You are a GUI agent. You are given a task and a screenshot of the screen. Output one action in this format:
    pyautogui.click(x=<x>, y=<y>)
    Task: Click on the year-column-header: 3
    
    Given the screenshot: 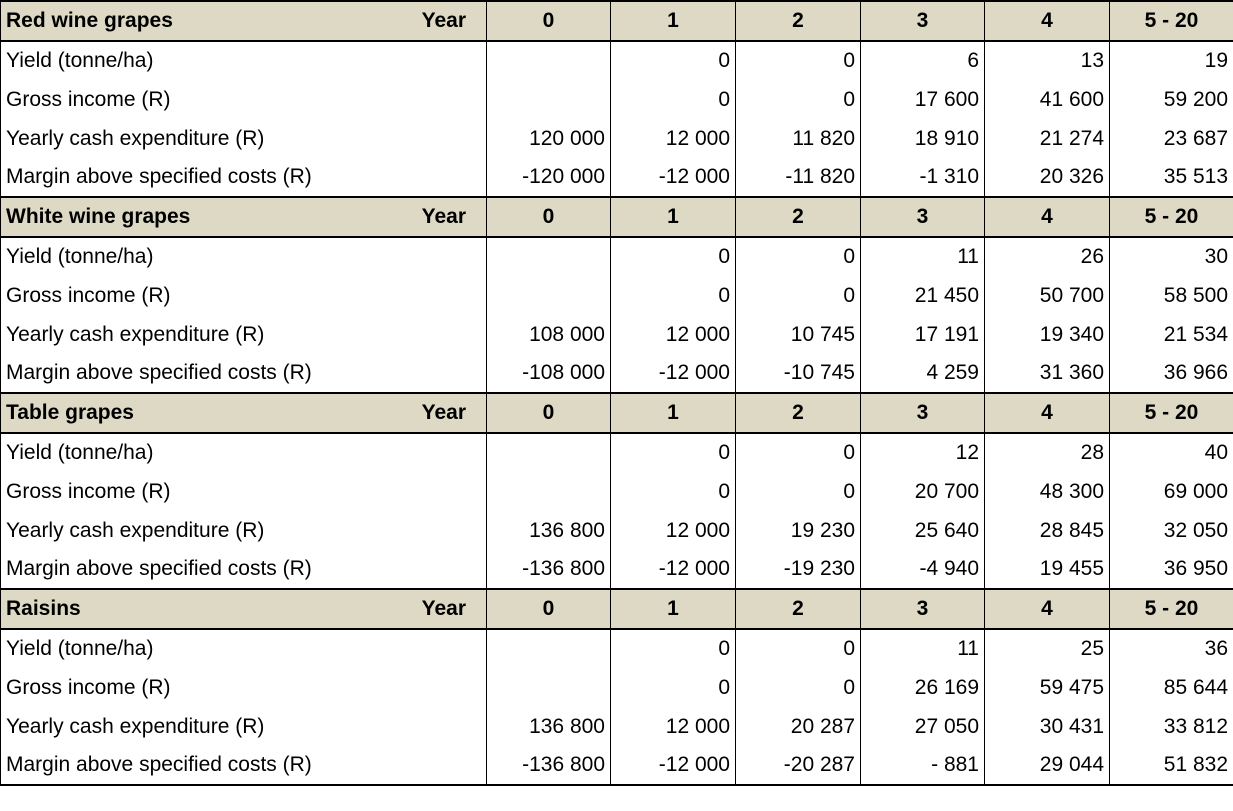 What is the action you would take?
    pyautogui.click(x=922, y=21)
    